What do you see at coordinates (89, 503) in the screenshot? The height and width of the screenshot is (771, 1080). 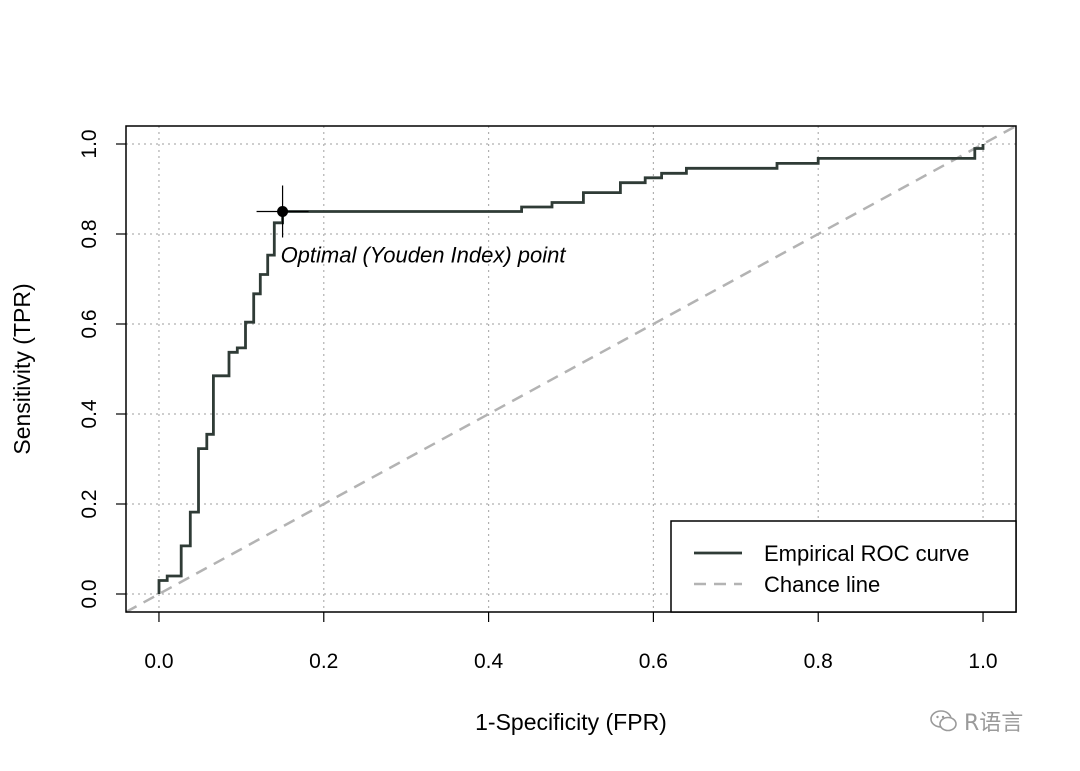 I see `y-tick-label: 0.2` at bounding box center [89, 503].